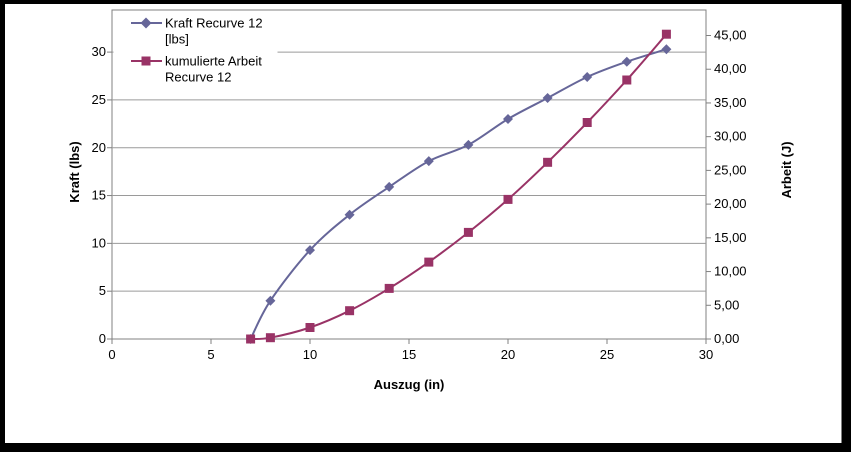 This screenshot has height=452, width=851. What do you see at coordinates (726, 338) in the screenshot?
I see `y-right-tick-label: 0,00` at bounding box center [726, 338].